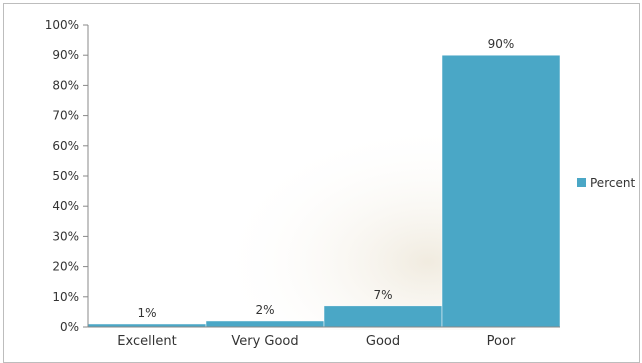 The height and width of the screenshot is (363, 642). Describe the element at coordinates (65, 116) in the screenshot. I see `y-tick-label: 70%` at that location.